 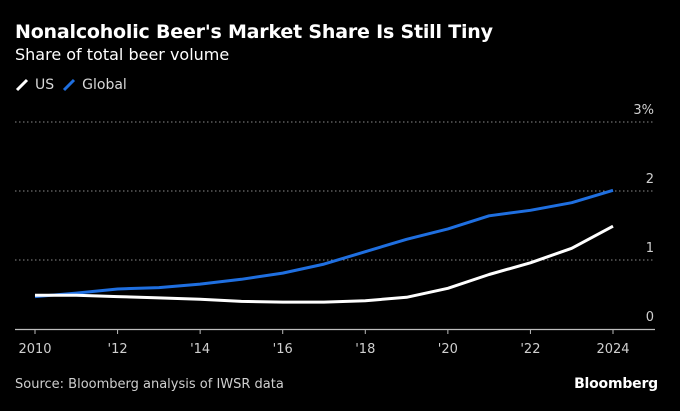 I want to click on legend-swatch-global-icon, so click(x=69, y=85).